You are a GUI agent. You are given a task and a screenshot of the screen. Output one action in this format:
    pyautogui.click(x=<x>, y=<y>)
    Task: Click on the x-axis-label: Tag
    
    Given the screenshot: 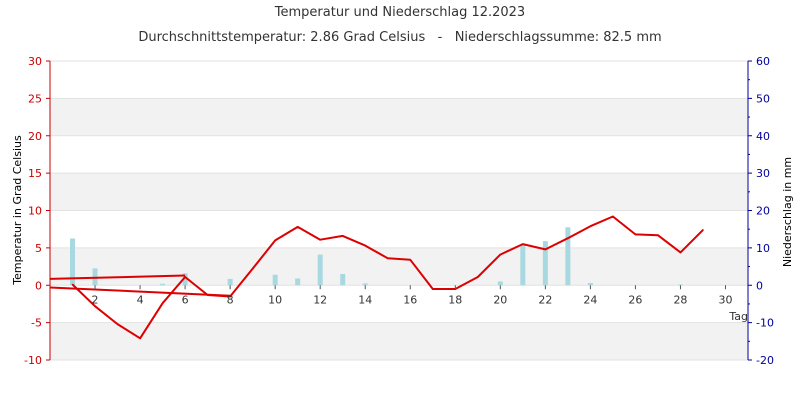 What is the action you would take?
    pyautogui.click(x=738, y=316)
    